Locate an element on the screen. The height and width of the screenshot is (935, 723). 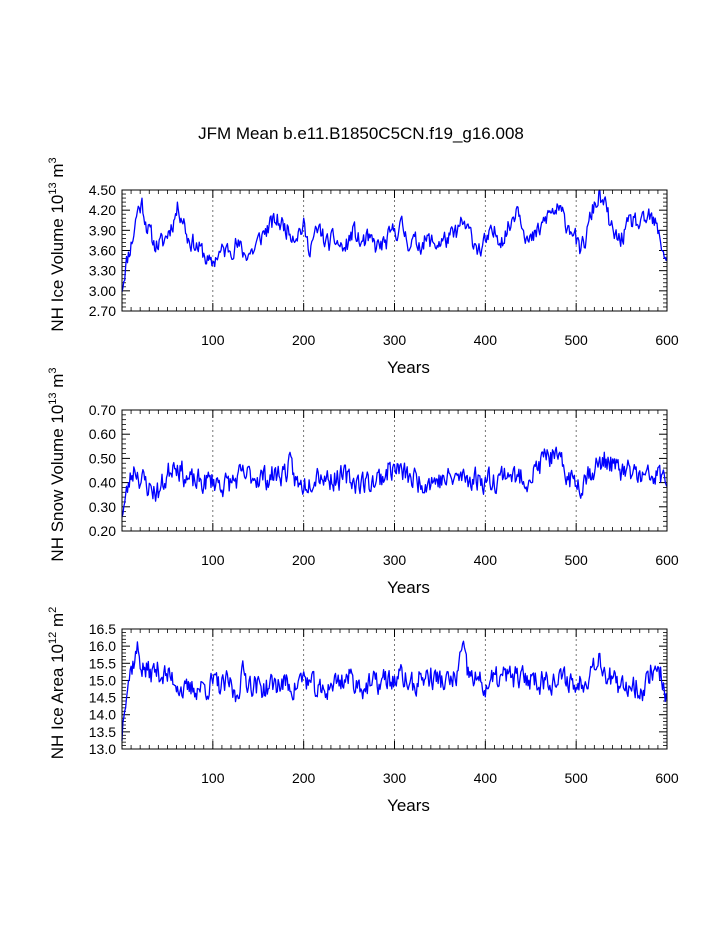
y-label-text: NH Snow Volume 10 is located at coordinates (57, 483).